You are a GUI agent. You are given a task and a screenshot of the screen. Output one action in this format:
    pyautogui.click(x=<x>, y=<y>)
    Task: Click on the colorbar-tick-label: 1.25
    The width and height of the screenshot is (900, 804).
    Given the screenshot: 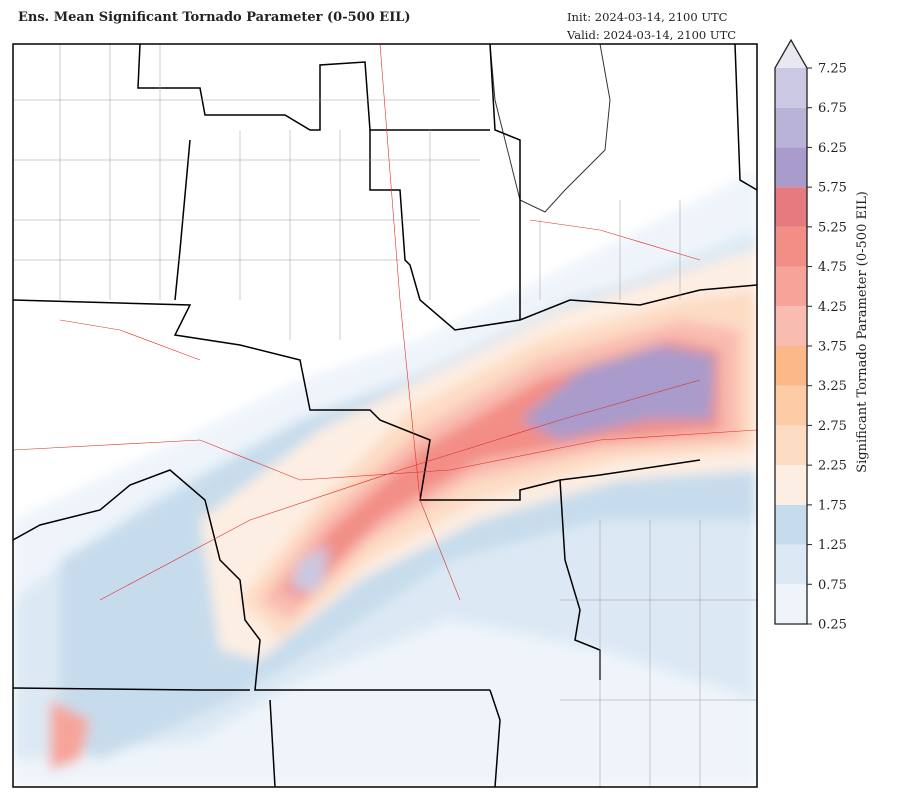 What is the action you would take?
    pyautogui.click(x=832, y=545)
    